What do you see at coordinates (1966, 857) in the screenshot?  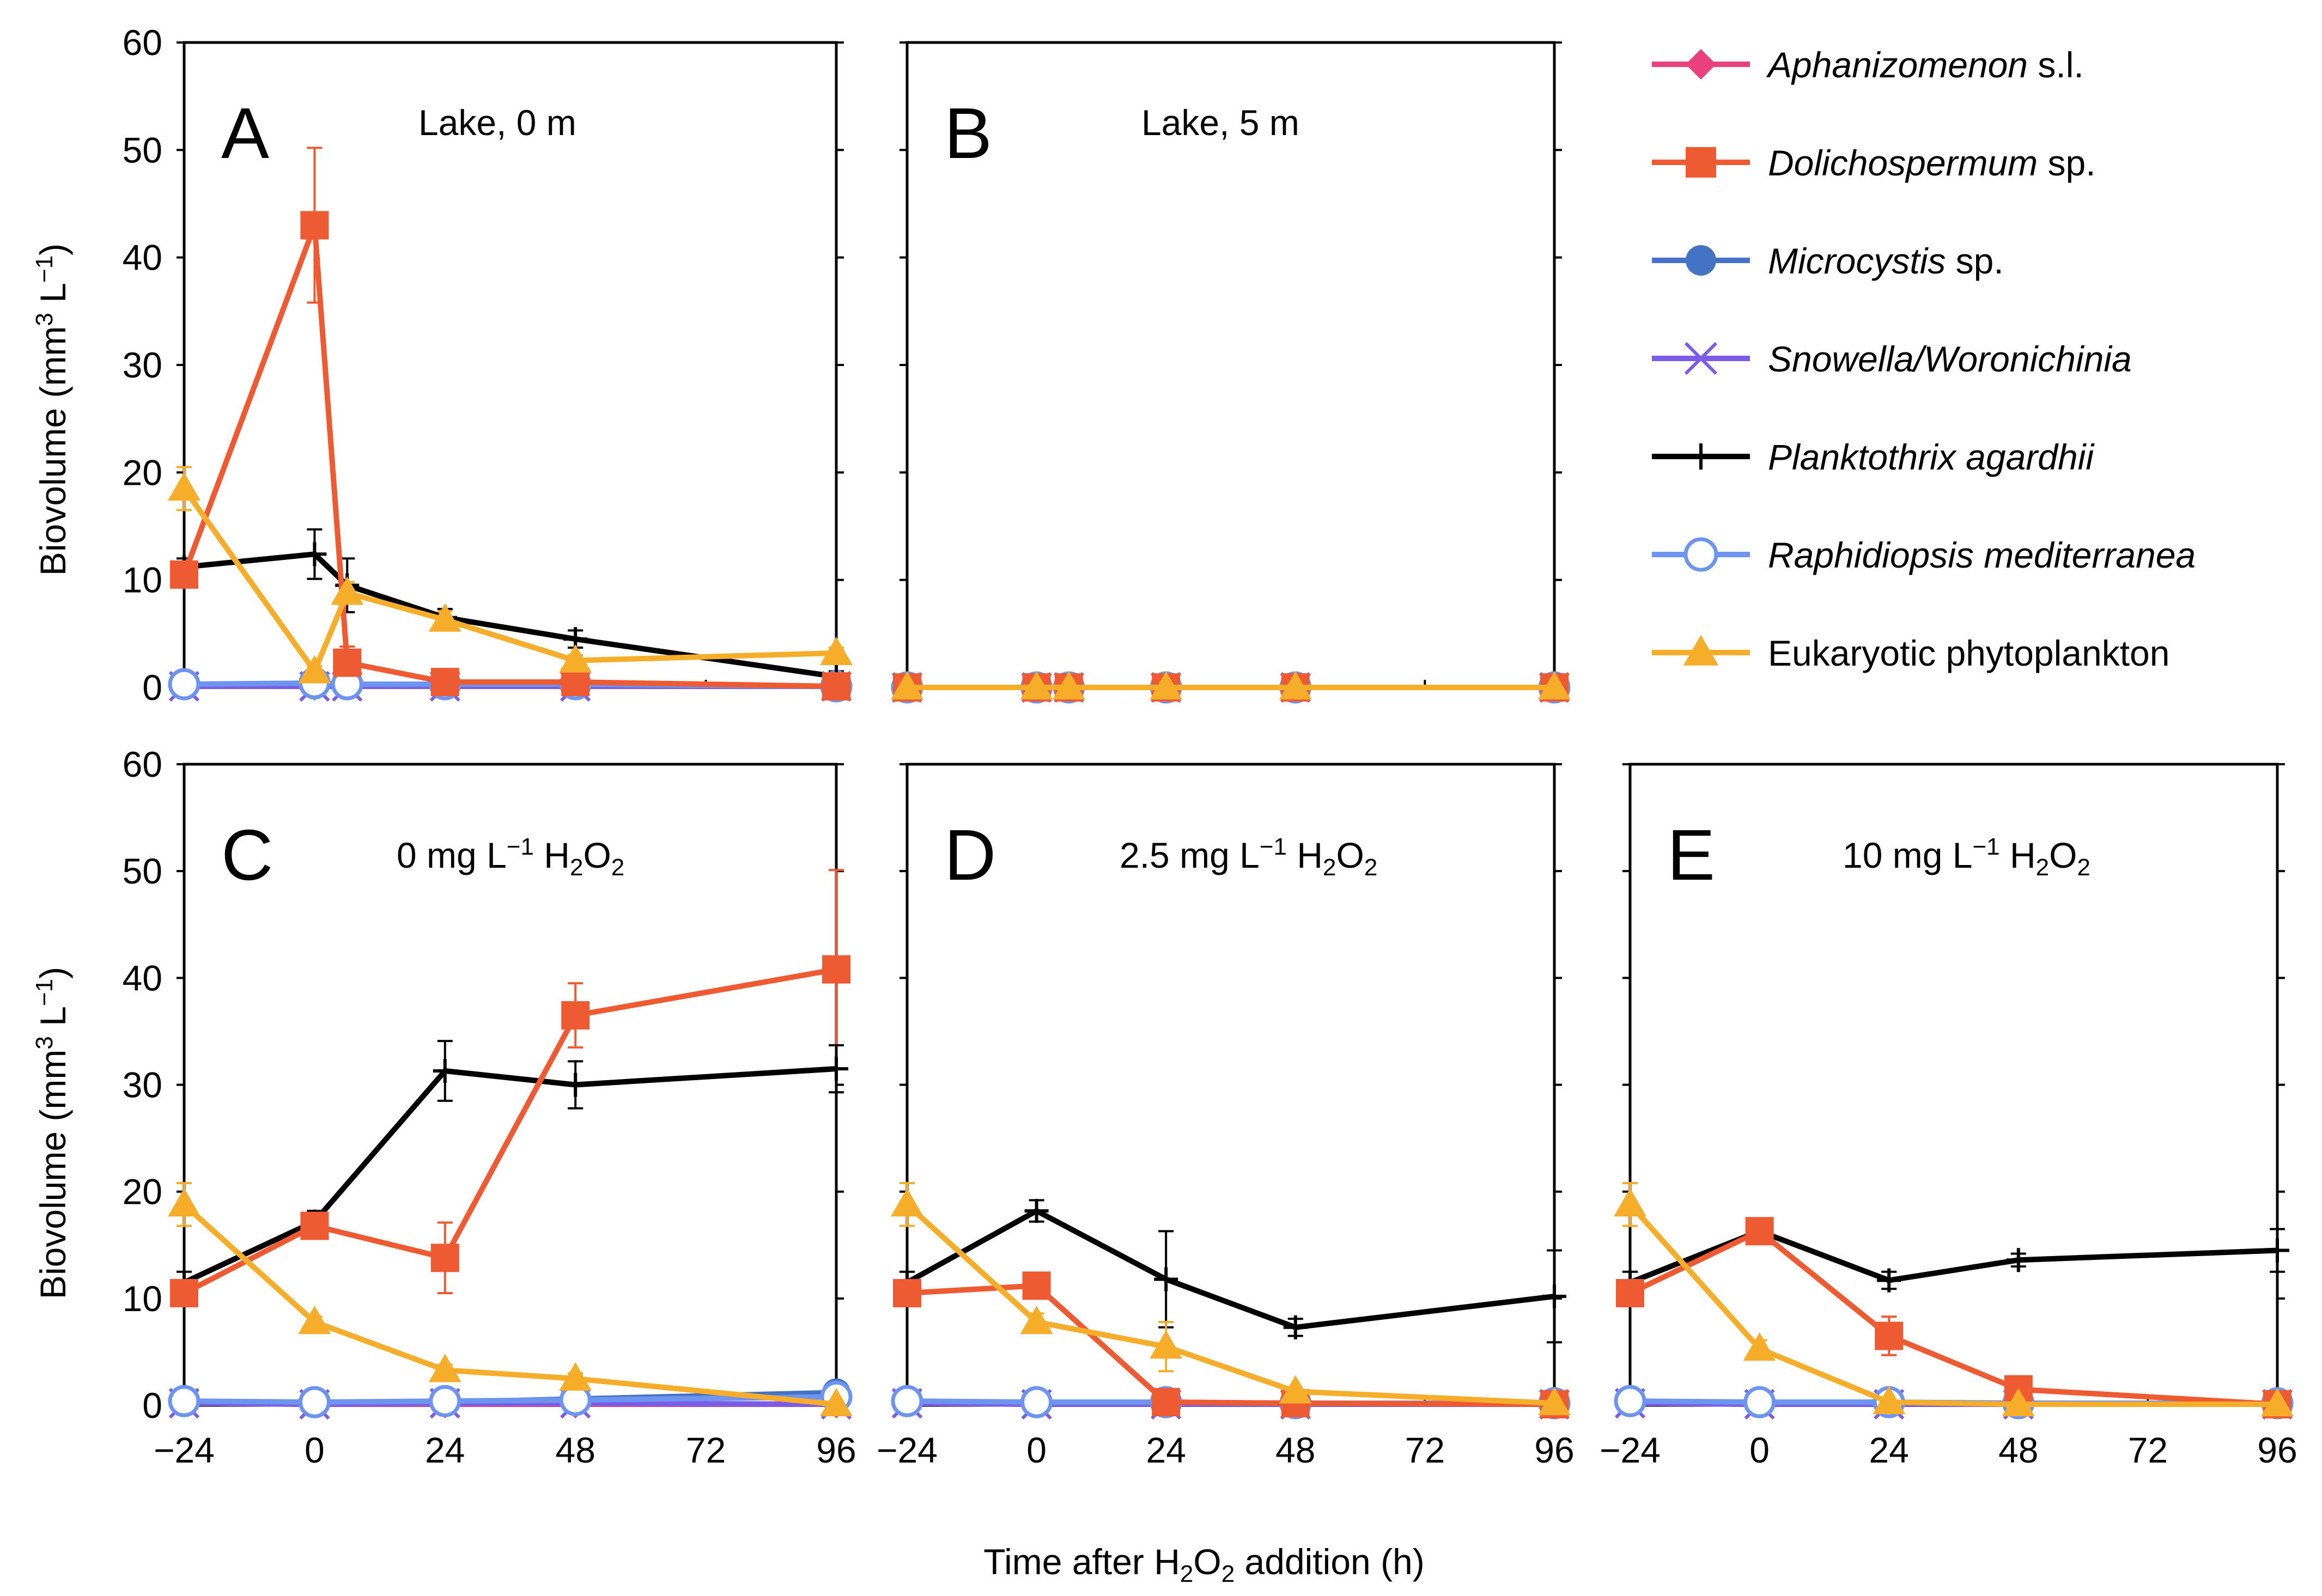 I see `panel-title: 10 mg L−1 H2O2` at bounding box center [1966, 857].